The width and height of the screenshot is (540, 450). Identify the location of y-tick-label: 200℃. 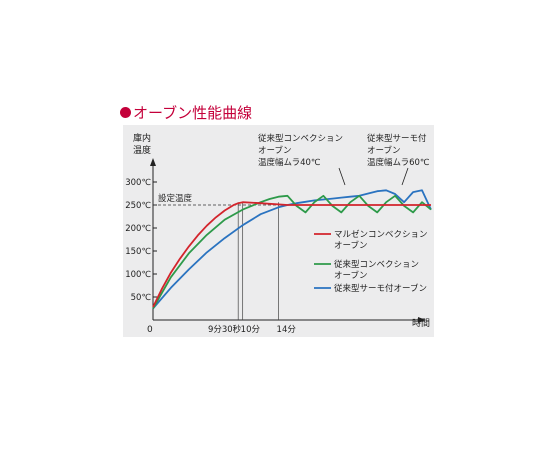
(138, 229).